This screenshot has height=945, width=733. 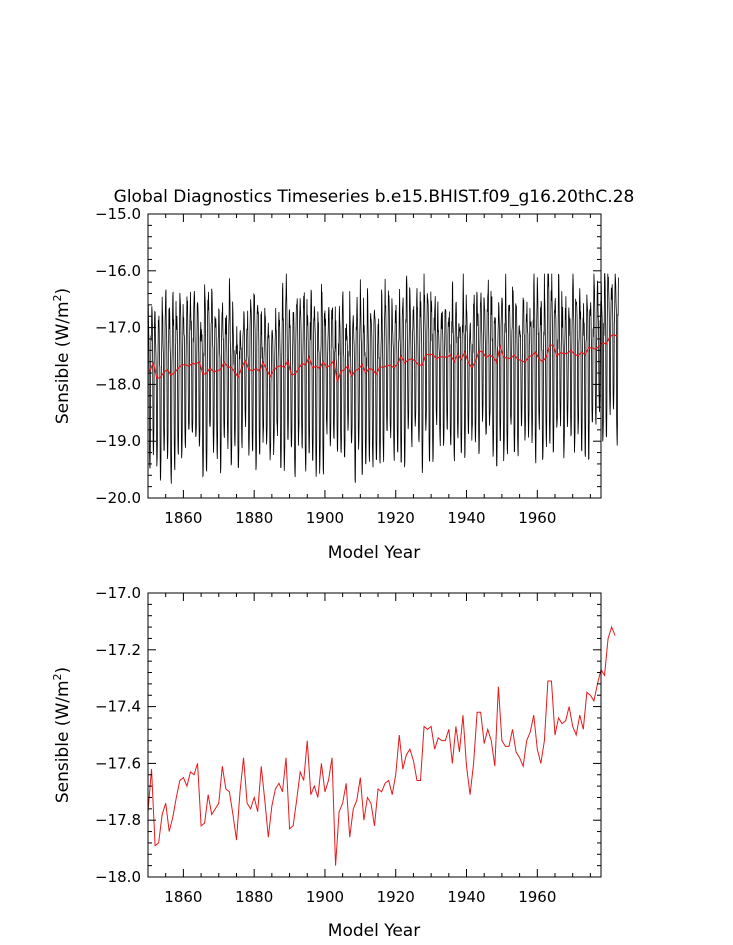 I want to click on top-x-tick-label: 1960, so click(x=537, y=518).